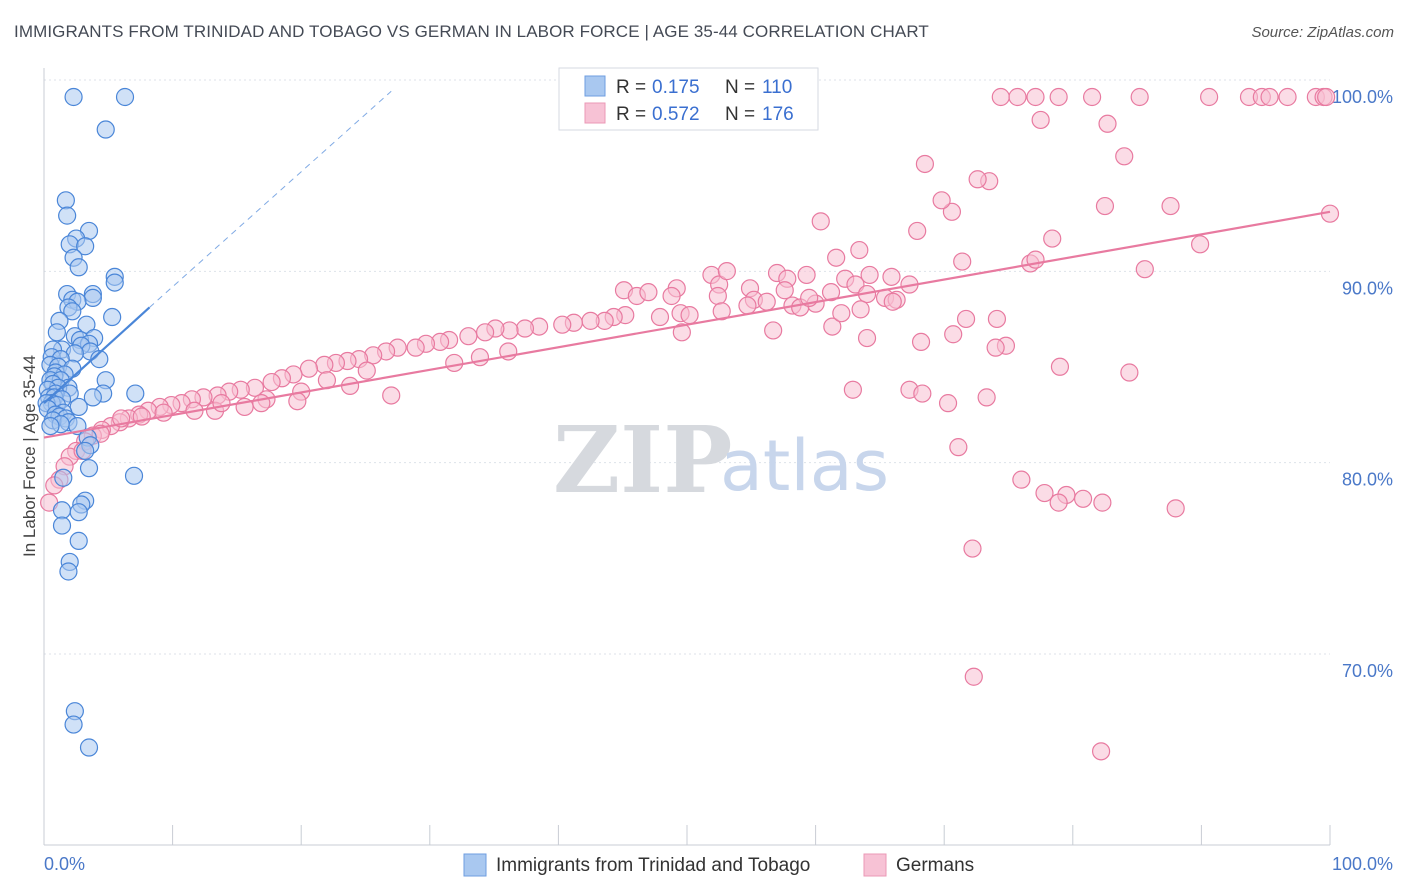  What do you see at coordinates (475, 865) in the screenshot?
I see `bottom-legend-swatch-blue` at bounding box center [475, 865].